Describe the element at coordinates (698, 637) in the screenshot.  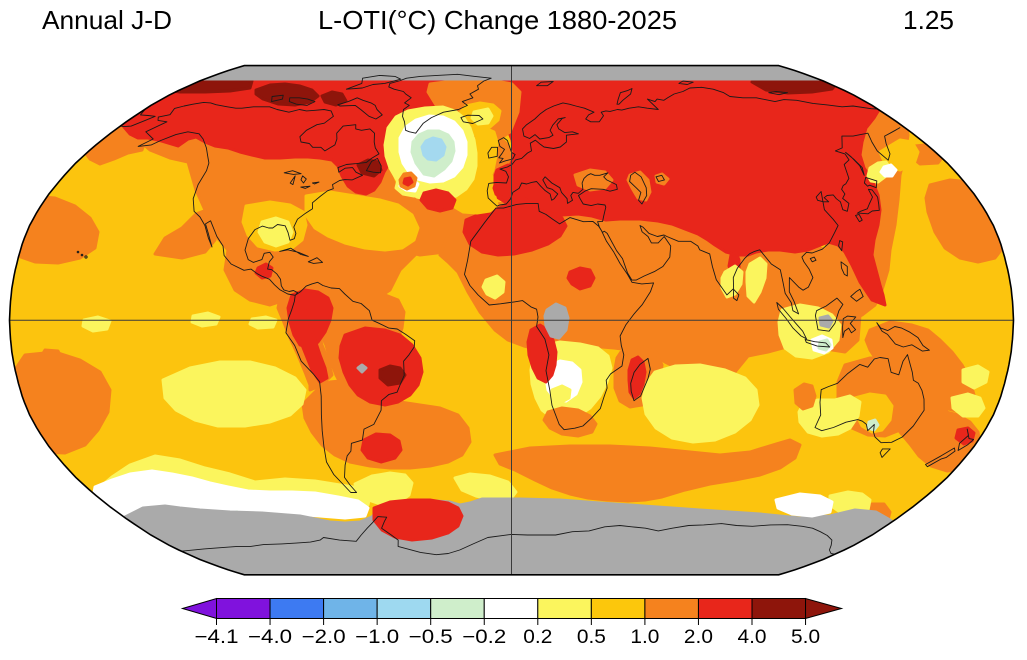
I see `svg-text: 2.0` at that location.